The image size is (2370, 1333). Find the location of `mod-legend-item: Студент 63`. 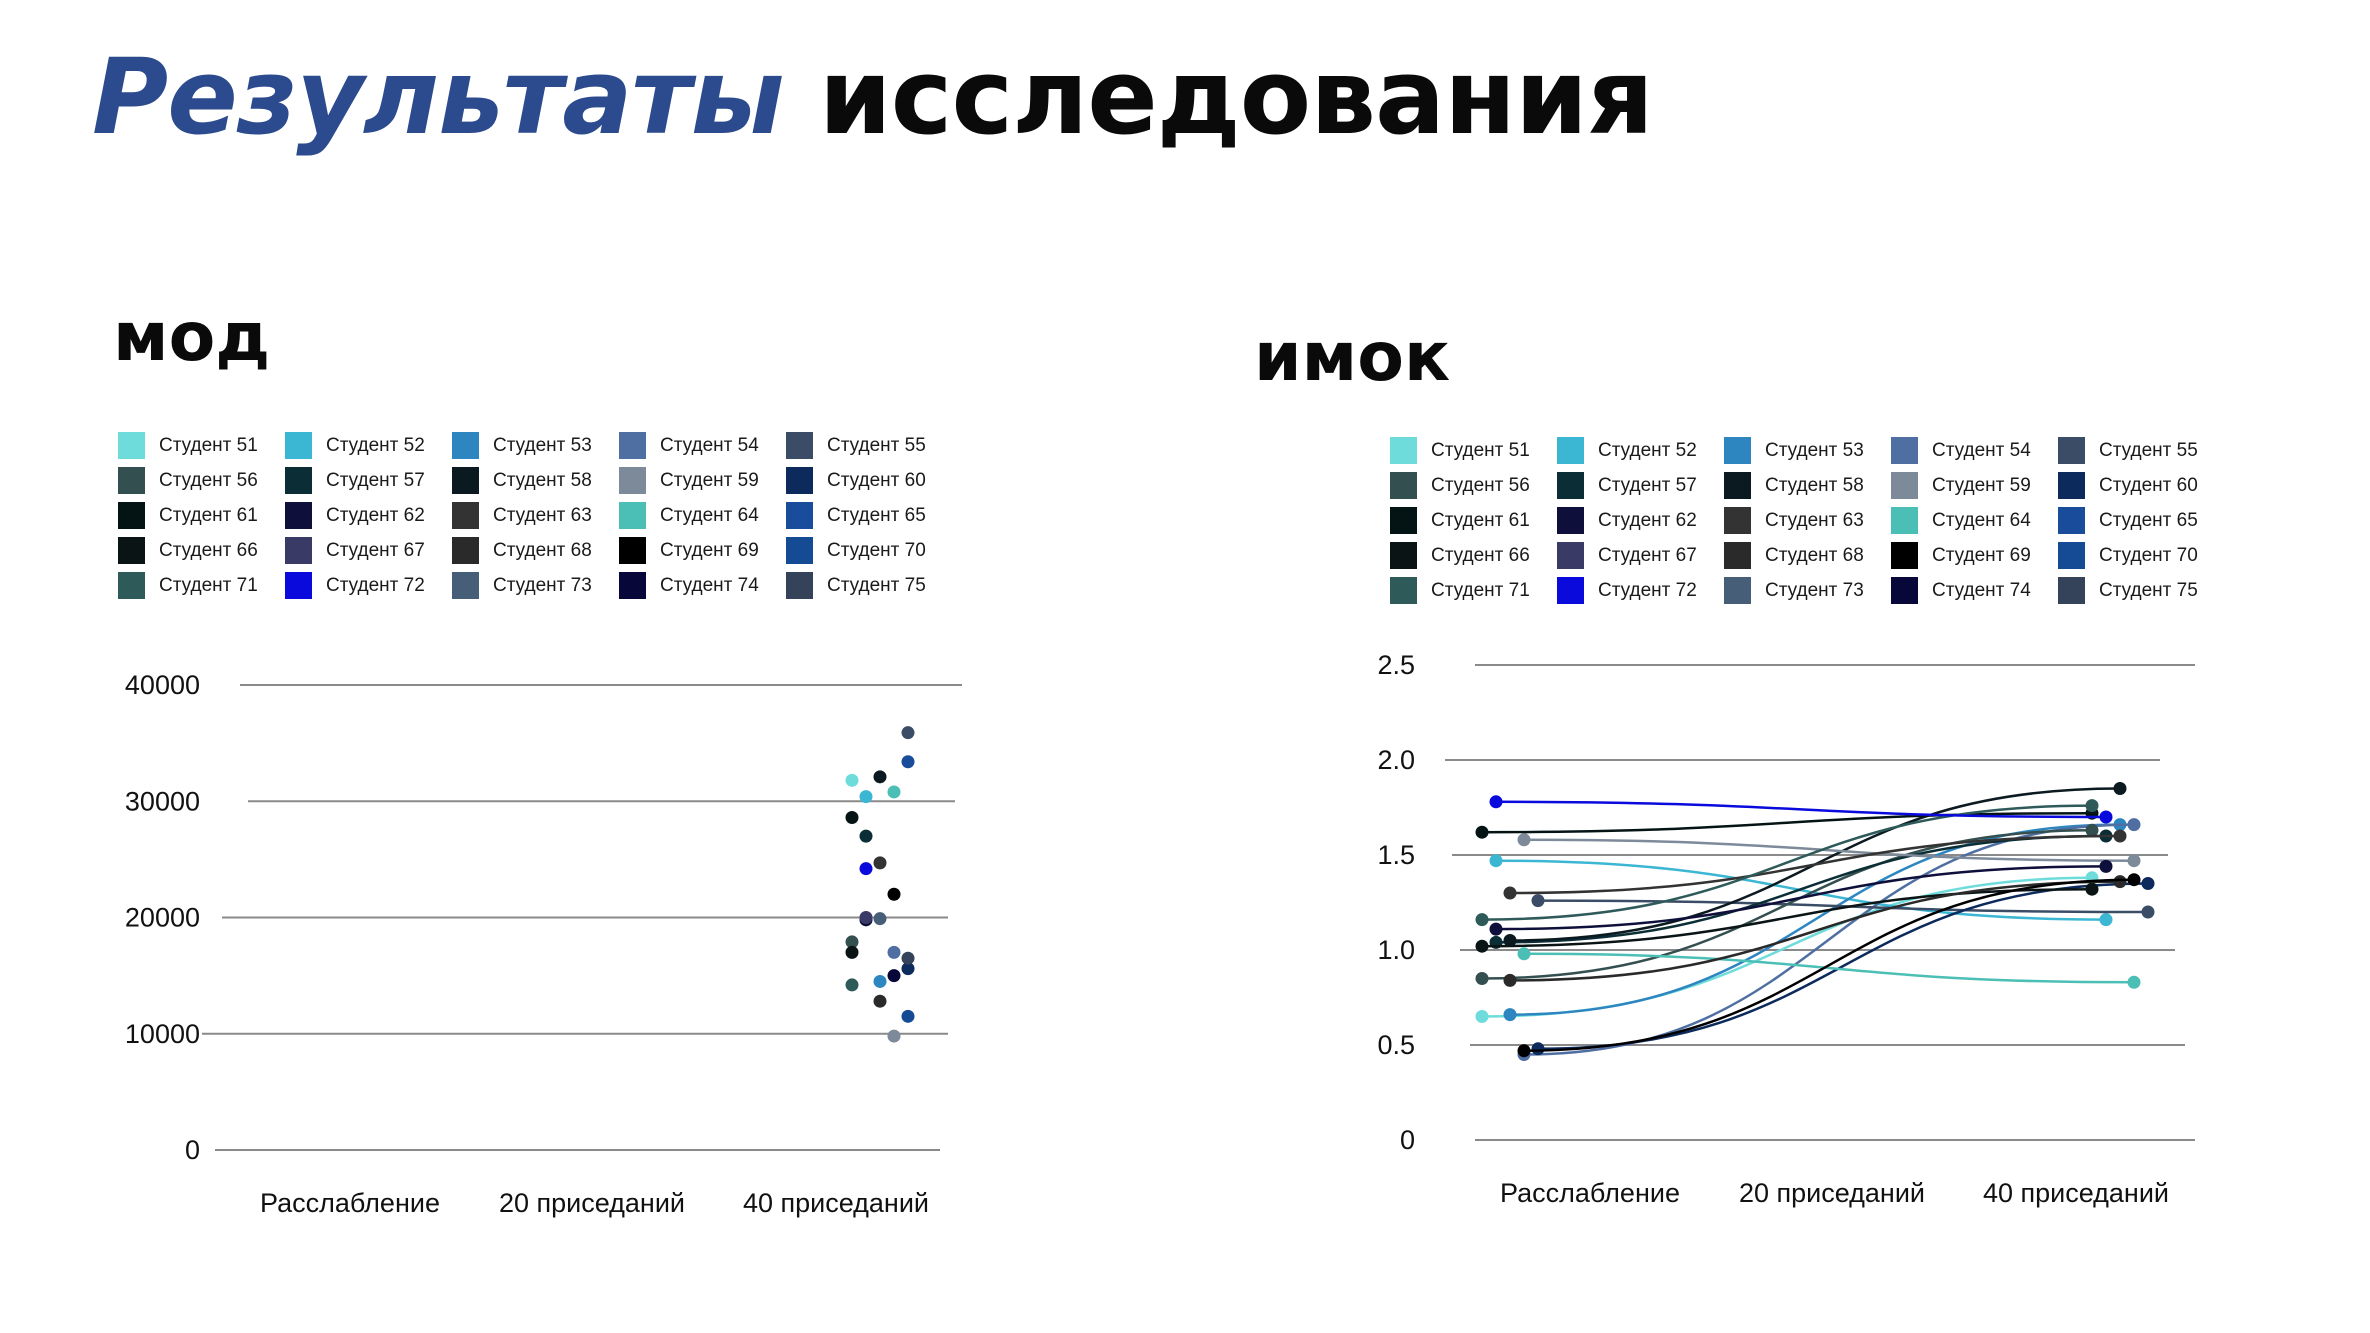

mod-legend-item: Студент 63 is located at coordinates (535, 515).